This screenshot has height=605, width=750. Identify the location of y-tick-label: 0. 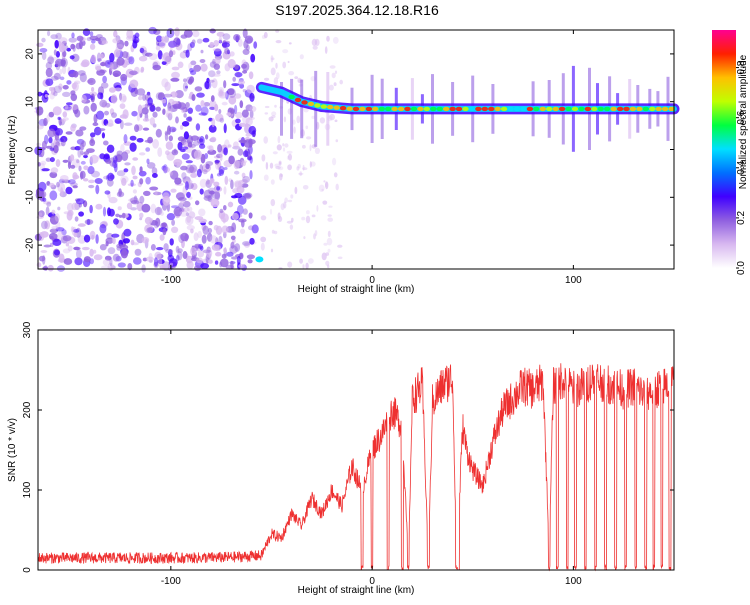
(27, 570).